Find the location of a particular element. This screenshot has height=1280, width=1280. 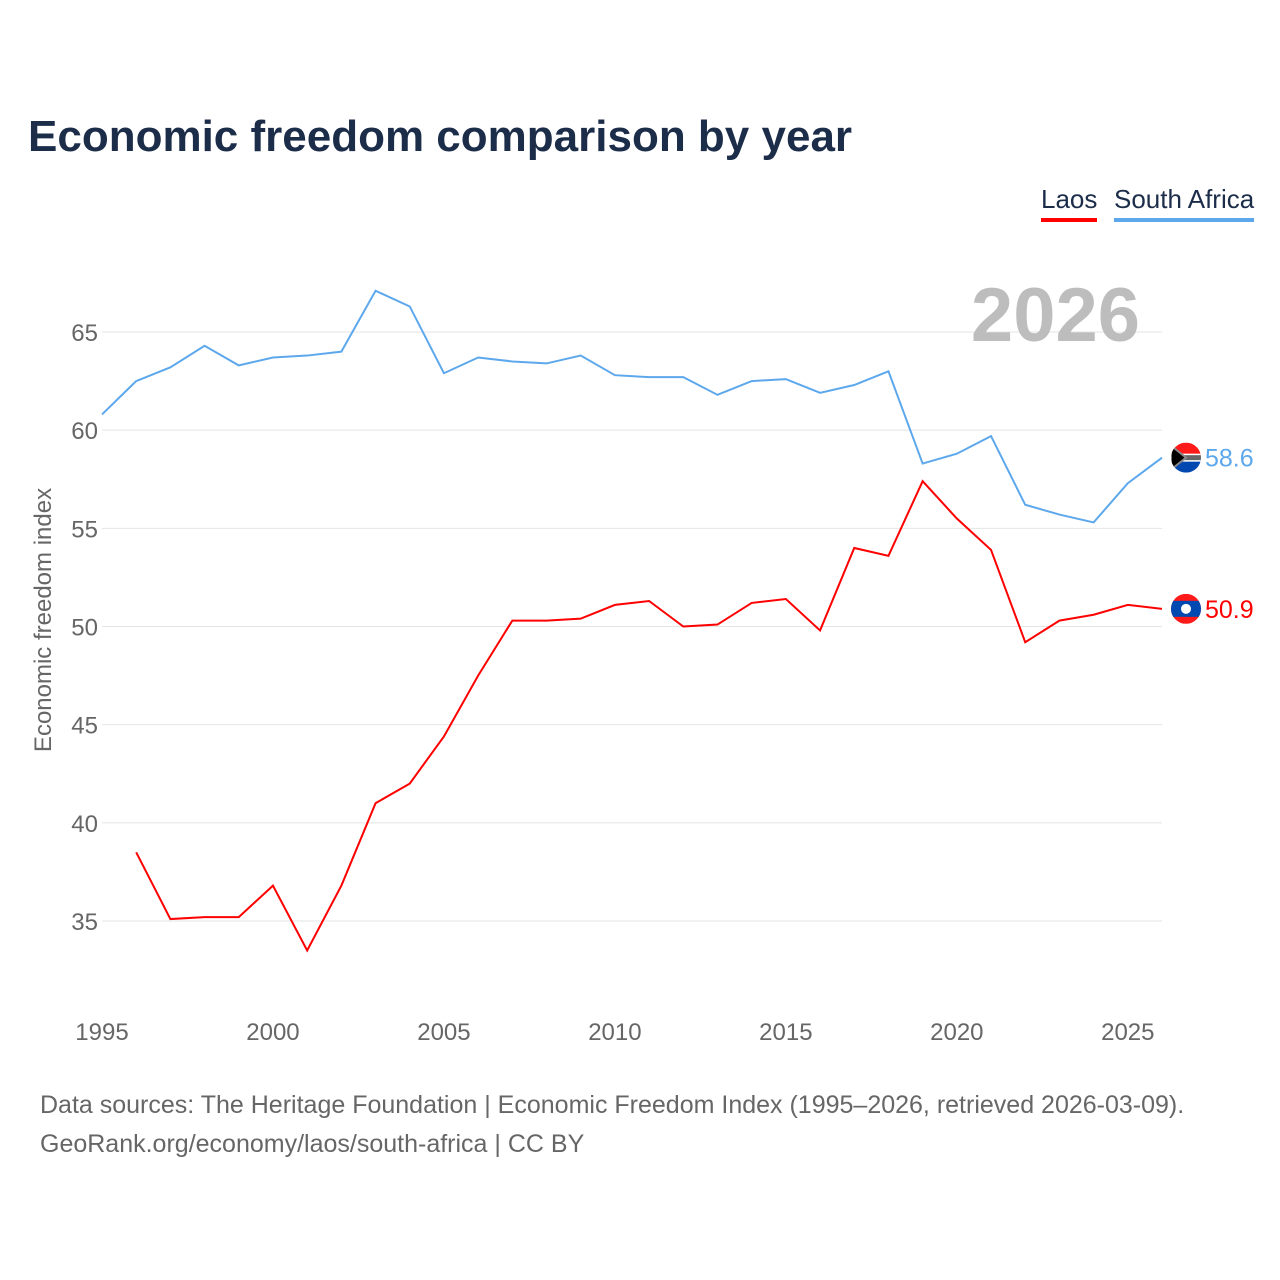

legend-laos: Laos is located at coordinates (1069, 203).